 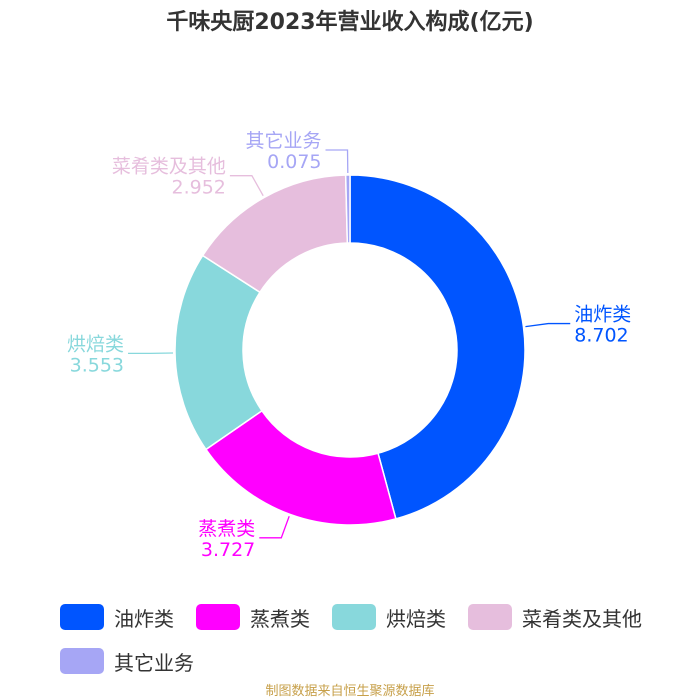 I want to click on slice-value-1: 3.727, so click(x=228, y=550).